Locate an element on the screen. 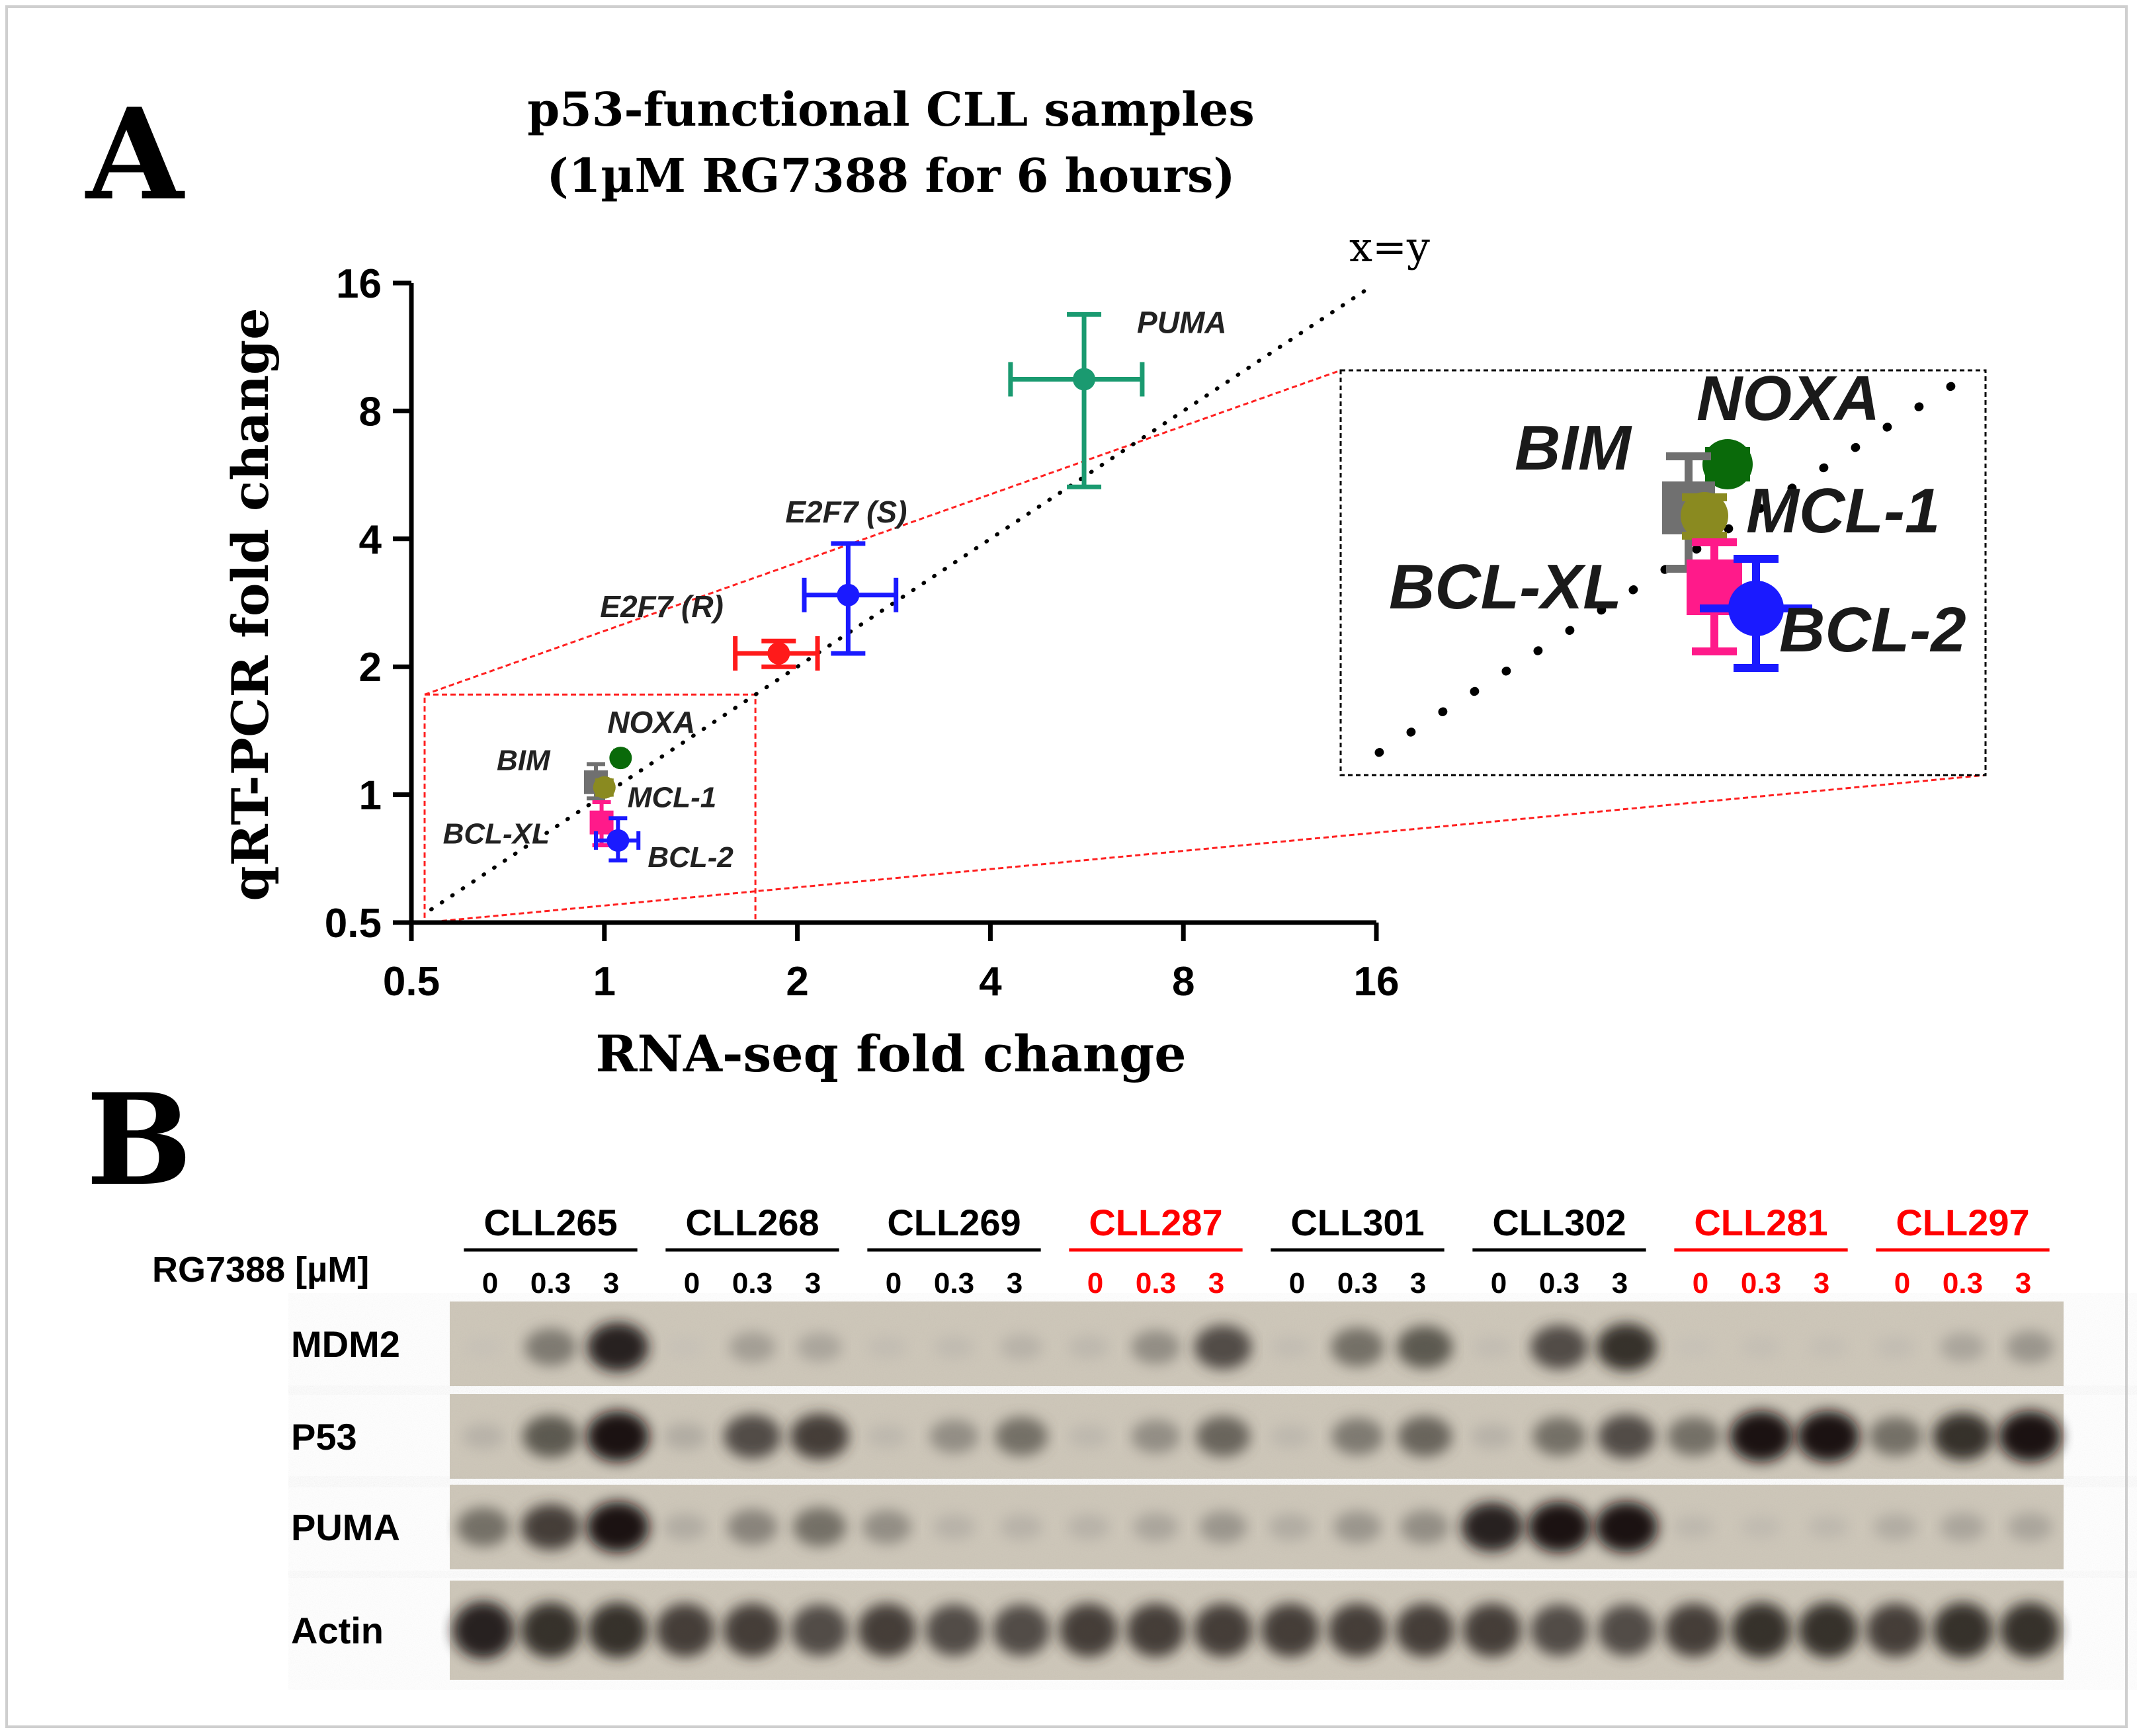  point-label: NOXA is located at coordinates (651, 722).